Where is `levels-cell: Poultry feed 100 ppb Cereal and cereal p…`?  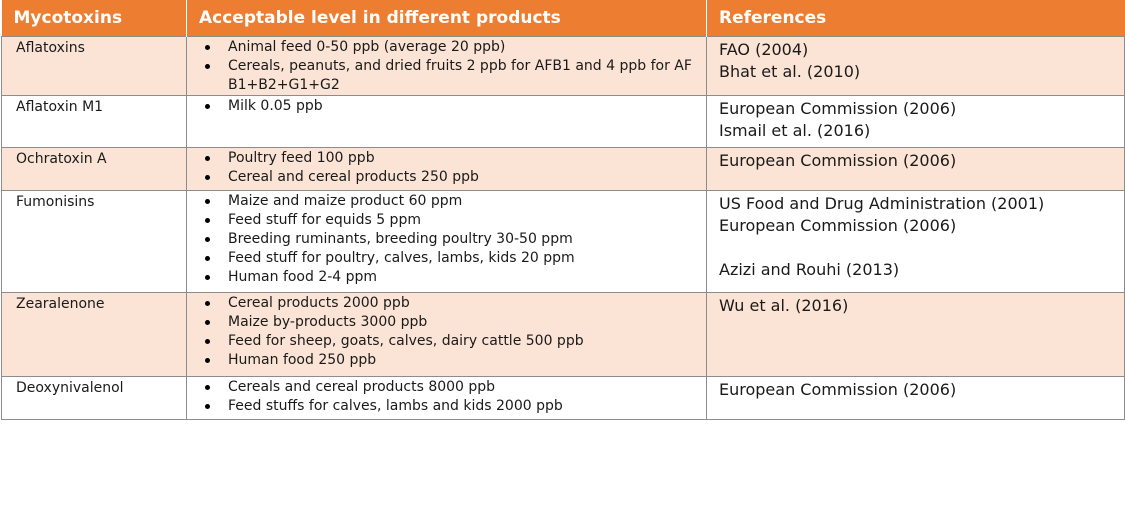 levels-cell: Poultry feed 100 ppb Cereal and cereal p… is located at coordinates (446, 169).